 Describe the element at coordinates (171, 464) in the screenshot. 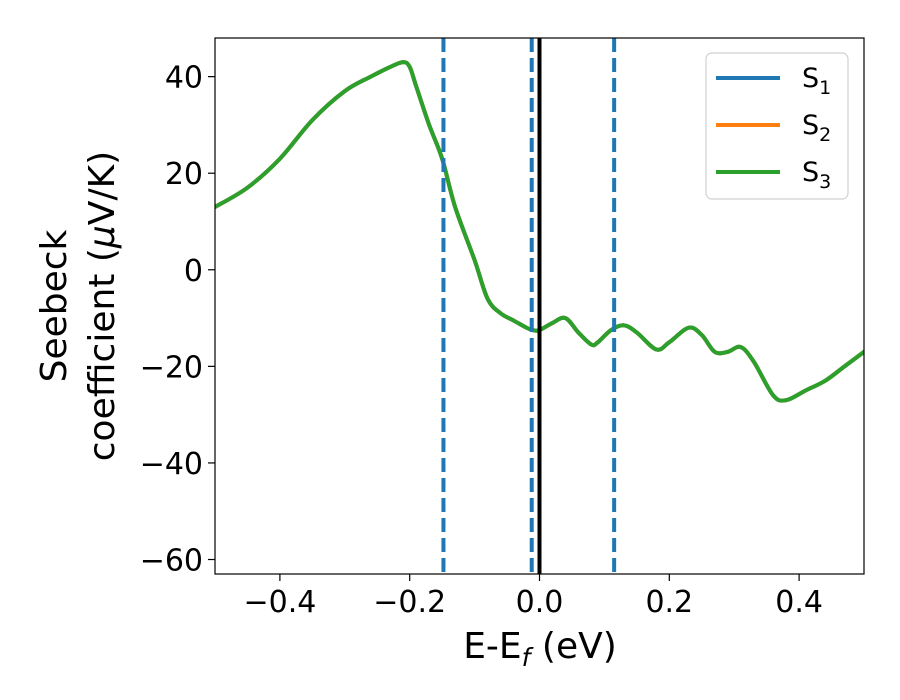

I see `y-tick-label: −40` at that location.